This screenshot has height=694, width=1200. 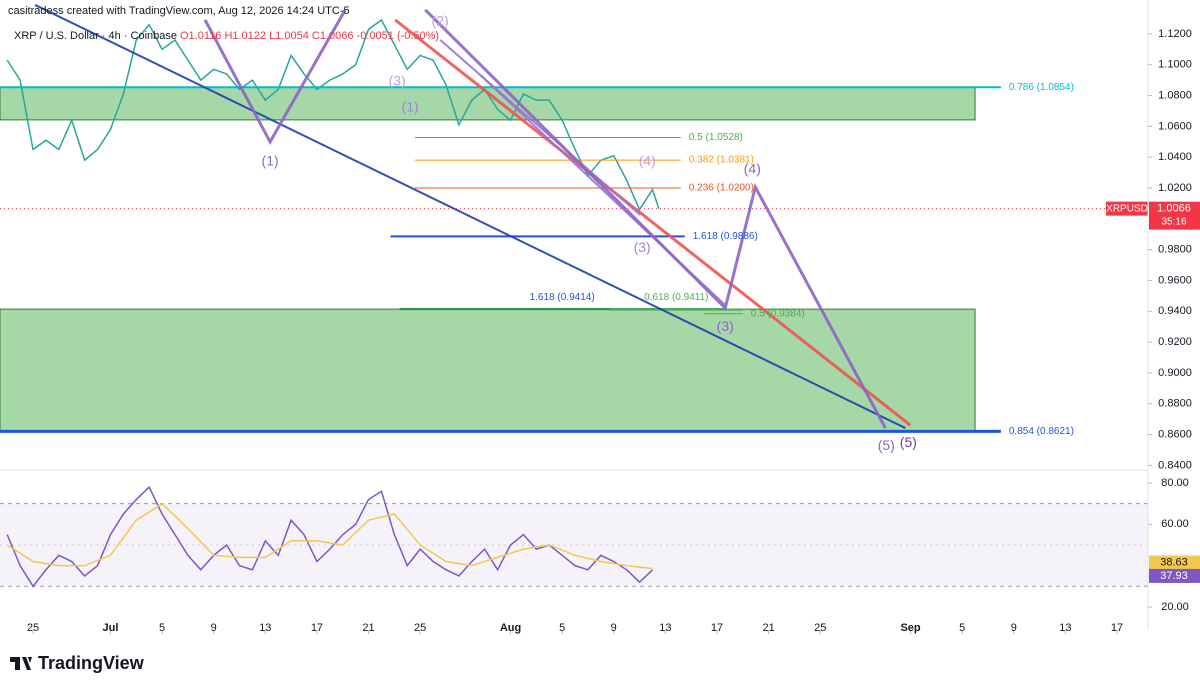 I want to click on y-tick-label: 1.0200, so click(x=1175, y=188).